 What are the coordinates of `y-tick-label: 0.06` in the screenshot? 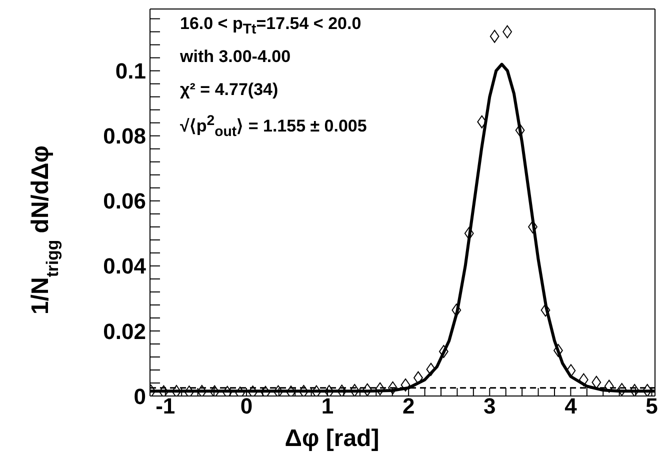 It's located at (124, 201).